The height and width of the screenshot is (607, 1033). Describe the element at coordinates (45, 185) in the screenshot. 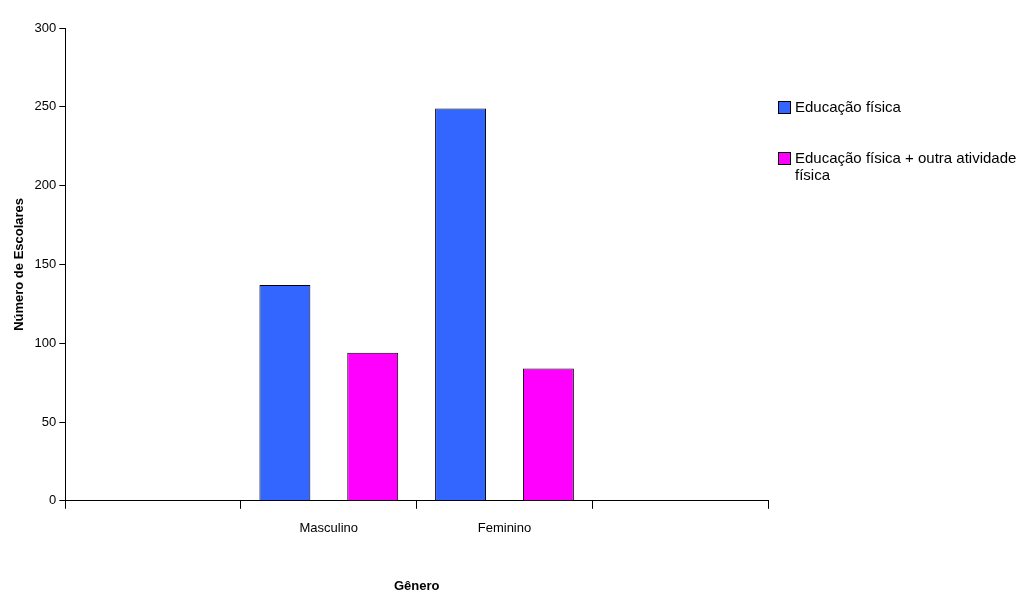

I see `y-tick-label: 200` at that location.